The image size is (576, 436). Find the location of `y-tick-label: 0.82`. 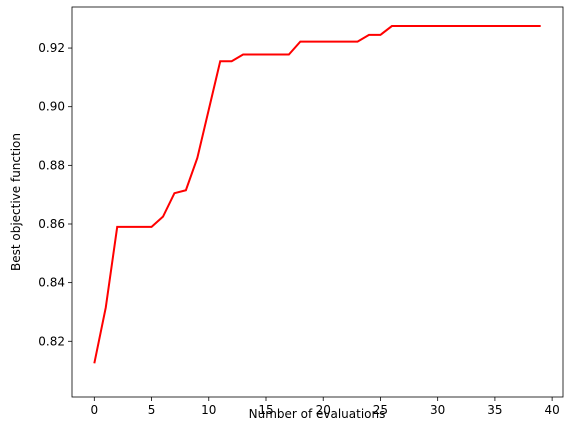

y-tick-label: 0.82 is located at coordinates (51, 341).